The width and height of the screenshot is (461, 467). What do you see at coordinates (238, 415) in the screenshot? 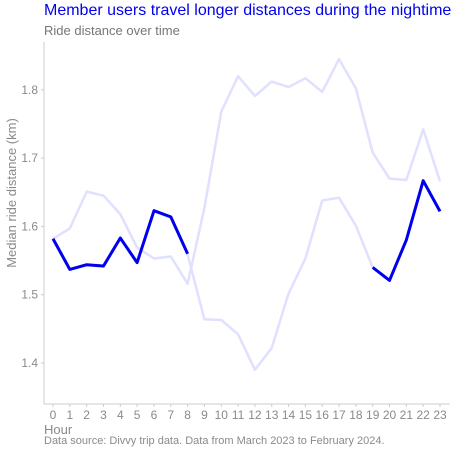
I see `x-tick-label: 11` at bounding box center [238, 415].